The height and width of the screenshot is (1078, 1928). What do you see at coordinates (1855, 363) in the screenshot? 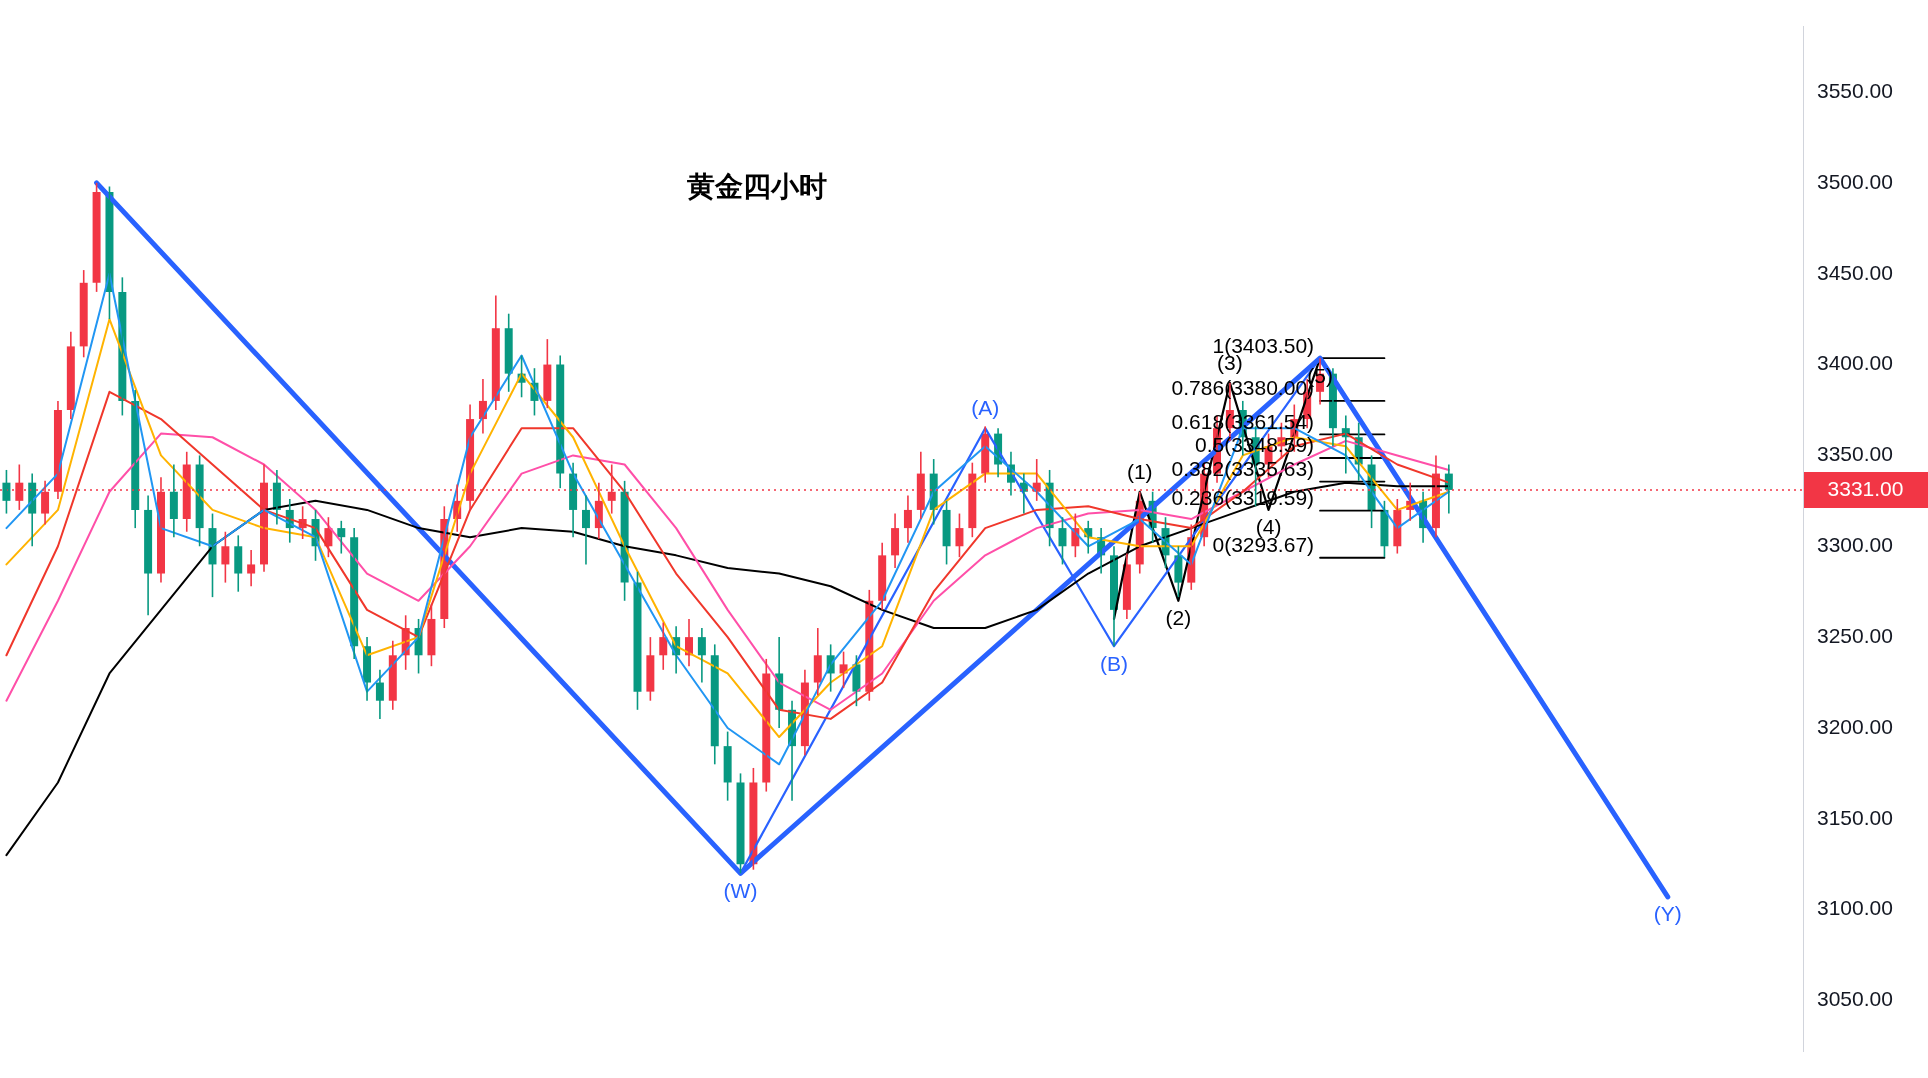
I see `y-tick-label: 3400.00` at bounding box center [1855, 363].